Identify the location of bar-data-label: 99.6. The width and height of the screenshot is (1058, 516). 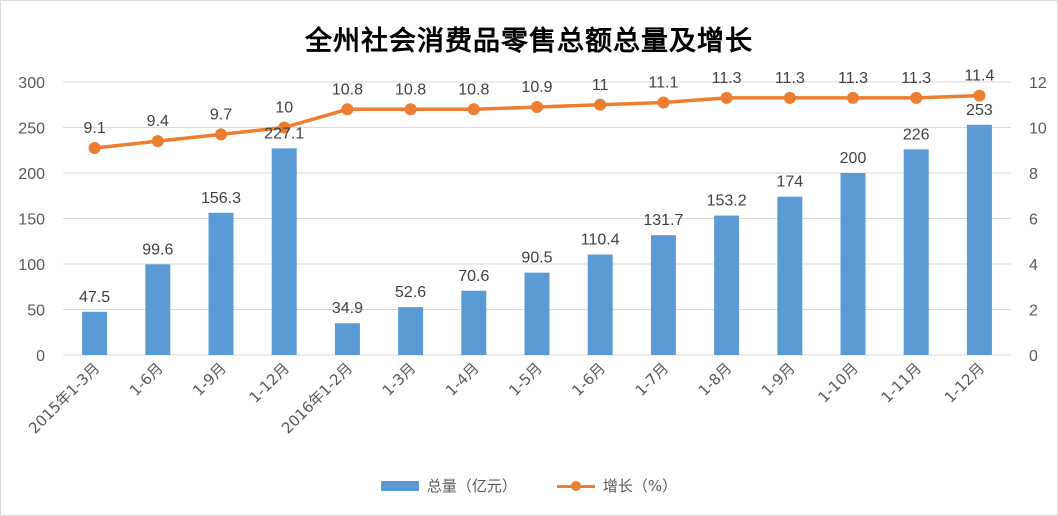
(157, 249).